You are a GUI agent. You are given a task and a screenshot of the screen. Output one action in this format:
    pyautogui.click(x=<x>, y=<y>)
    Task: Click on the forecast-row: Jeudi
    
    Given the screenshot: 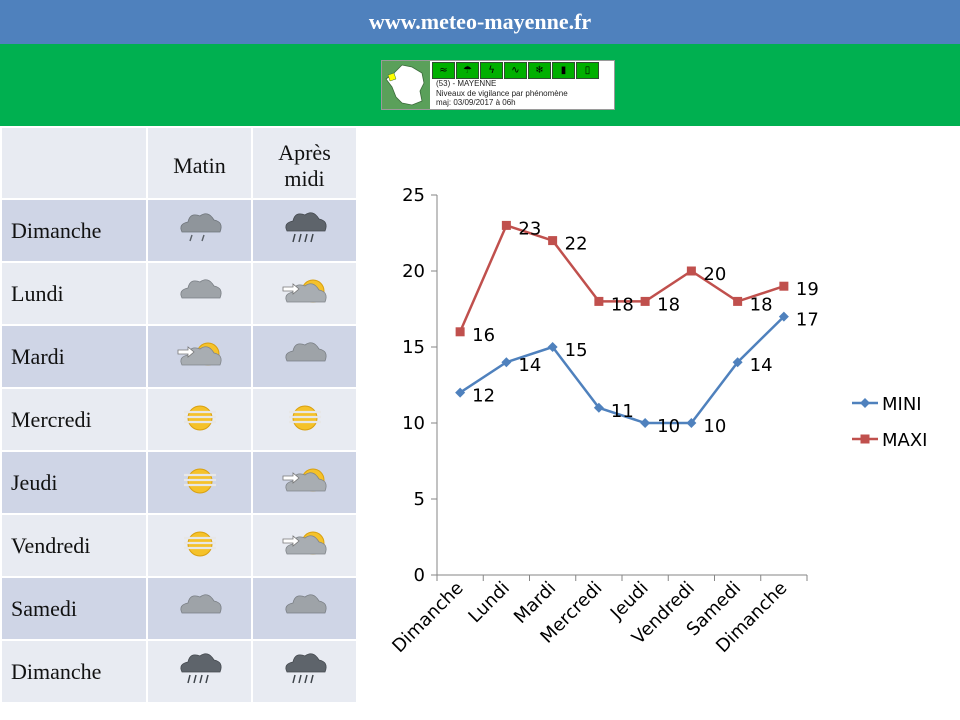 What is the action you would take?
    pyautogui.click(x=179, y=482)
    